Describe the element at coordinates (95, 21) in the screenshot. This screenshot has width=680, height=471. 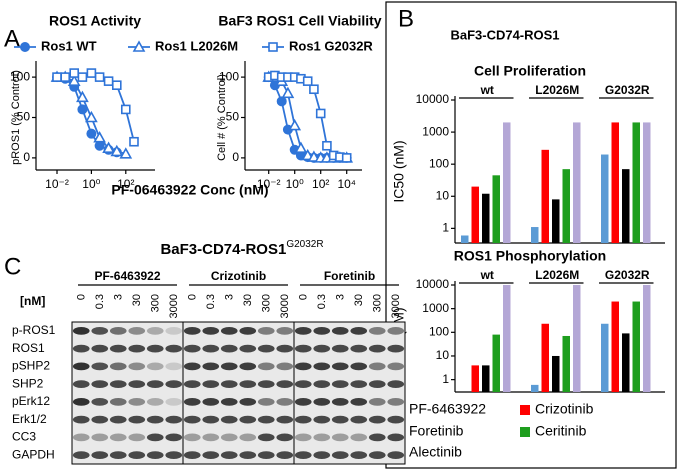
I see `chart-title: ROS1 Activity` at that location.